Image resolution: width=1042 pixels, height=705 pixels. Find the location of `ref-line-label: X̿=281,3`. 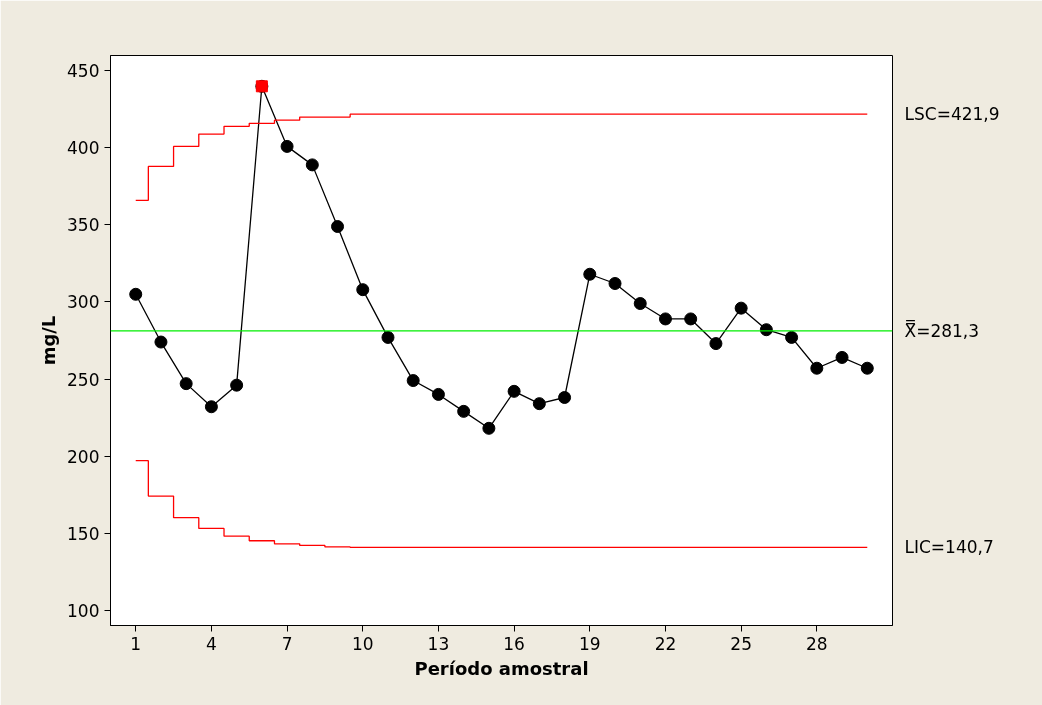

ref-line-label: X̿=281,3 is located at coordinates (942, 329).